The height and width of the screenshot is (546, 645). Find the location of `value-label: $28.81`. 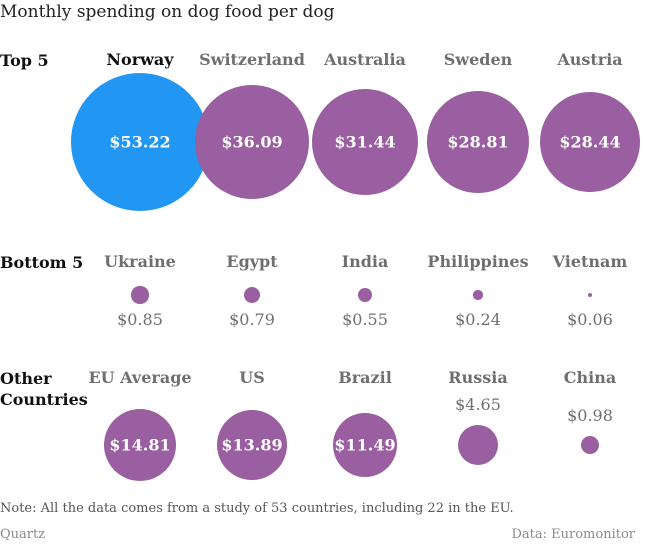

value-label: $28.81 is located at coordinates (478, 142).